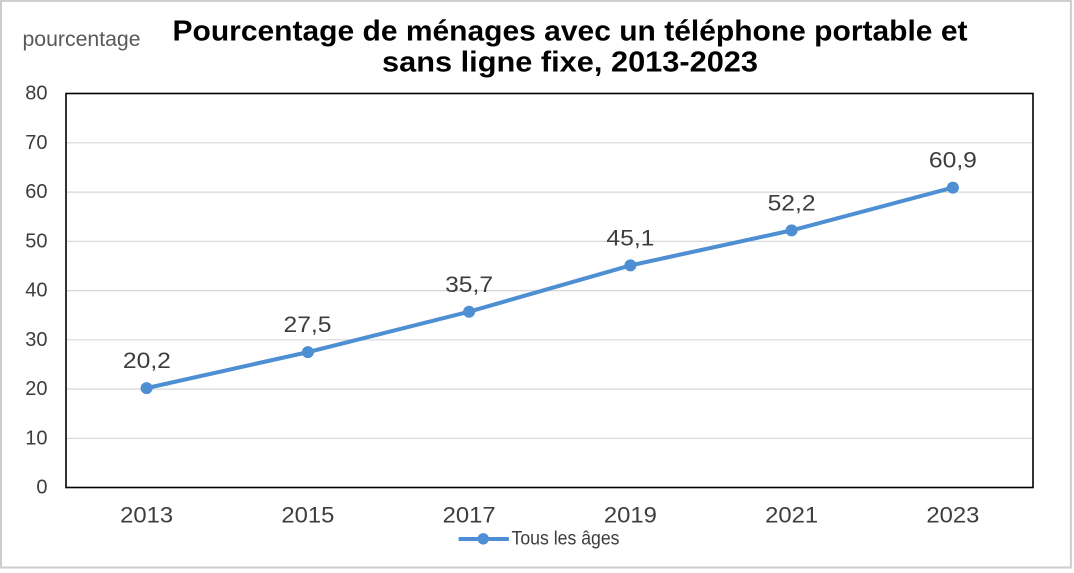 The height and width of the screenshot is (573, 1074). What do you see at coordinates (82, 39) in the screenshot?
I see `svg-text: pourcentage` at bounding box center [82, 39].